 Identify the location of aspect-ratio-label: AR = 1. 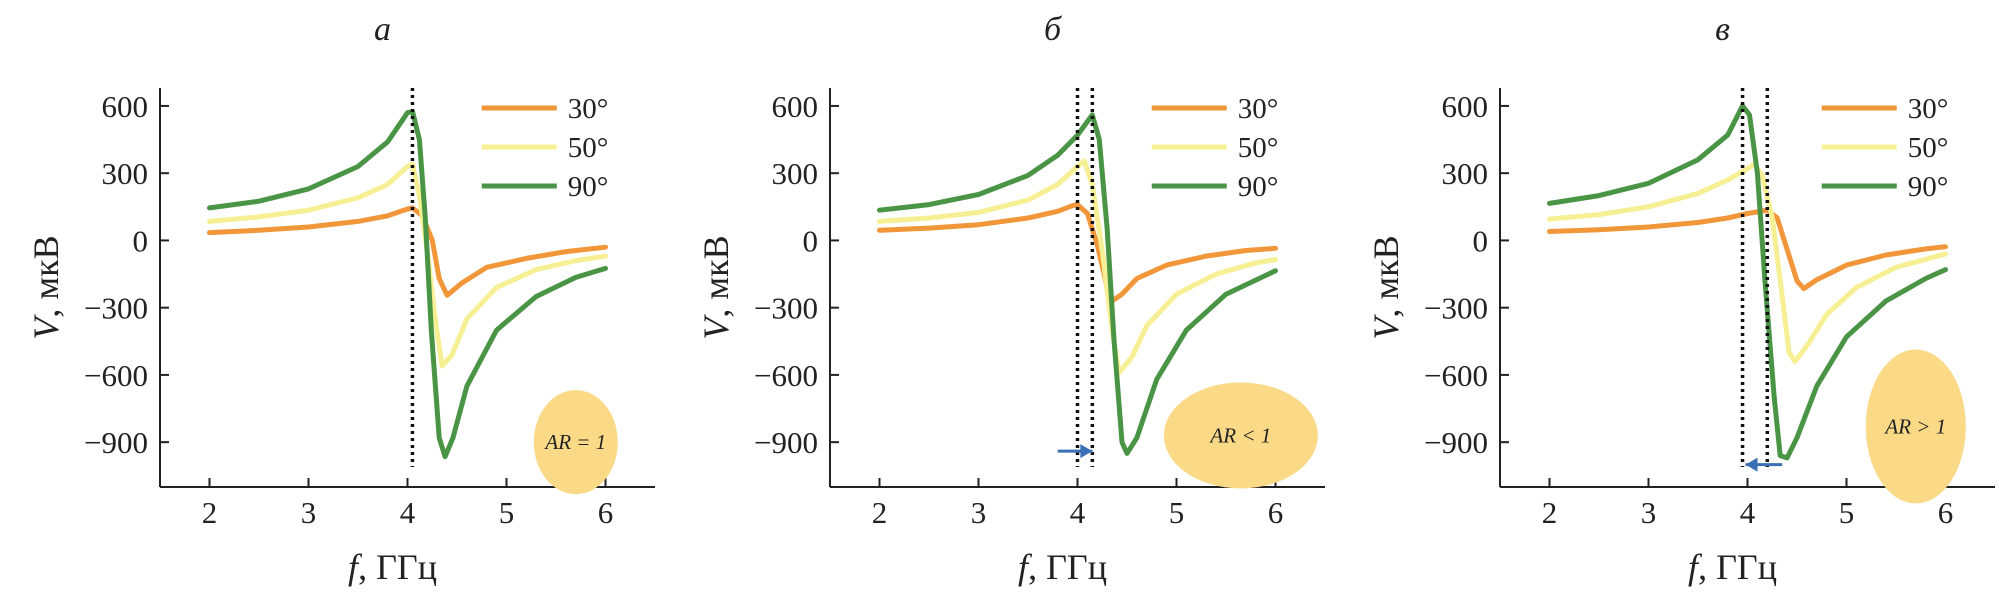
(574, 442).